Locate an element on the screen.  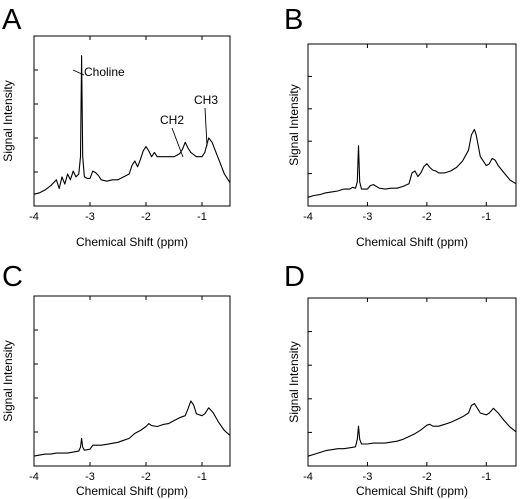
x-axis-label-c: Chemical Shift (ppm) is located at coordinates (132, 491).